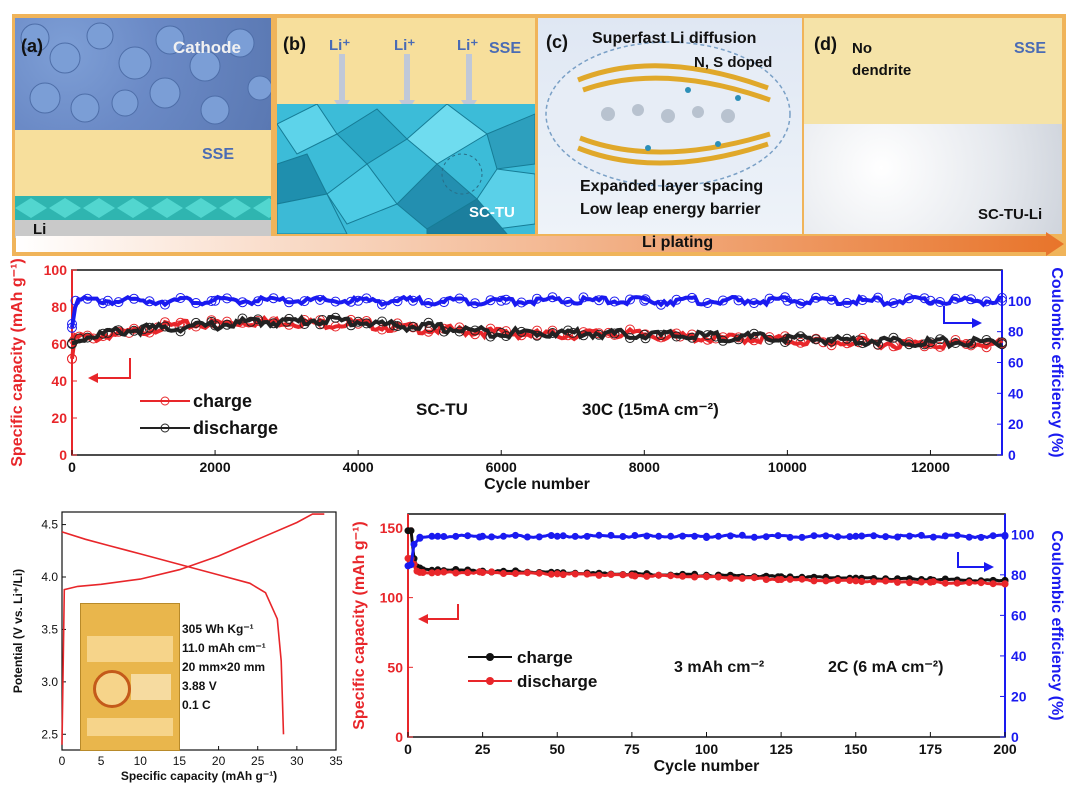  What do you see at coordinates (468, 45) in the screenshot?
I see `li-ion-label-3: Li⁺` at bounding box center [468, 45].